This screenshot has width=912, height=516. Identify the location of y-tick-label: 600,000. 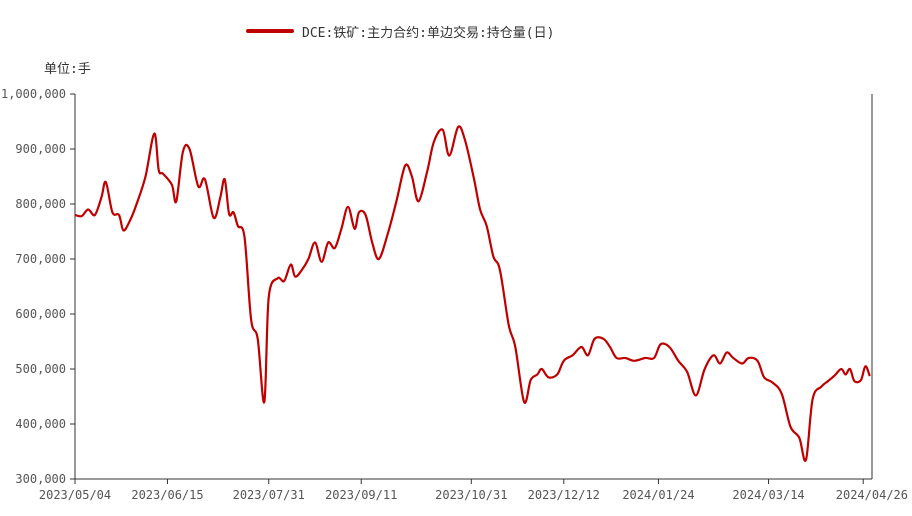
(40, 314).